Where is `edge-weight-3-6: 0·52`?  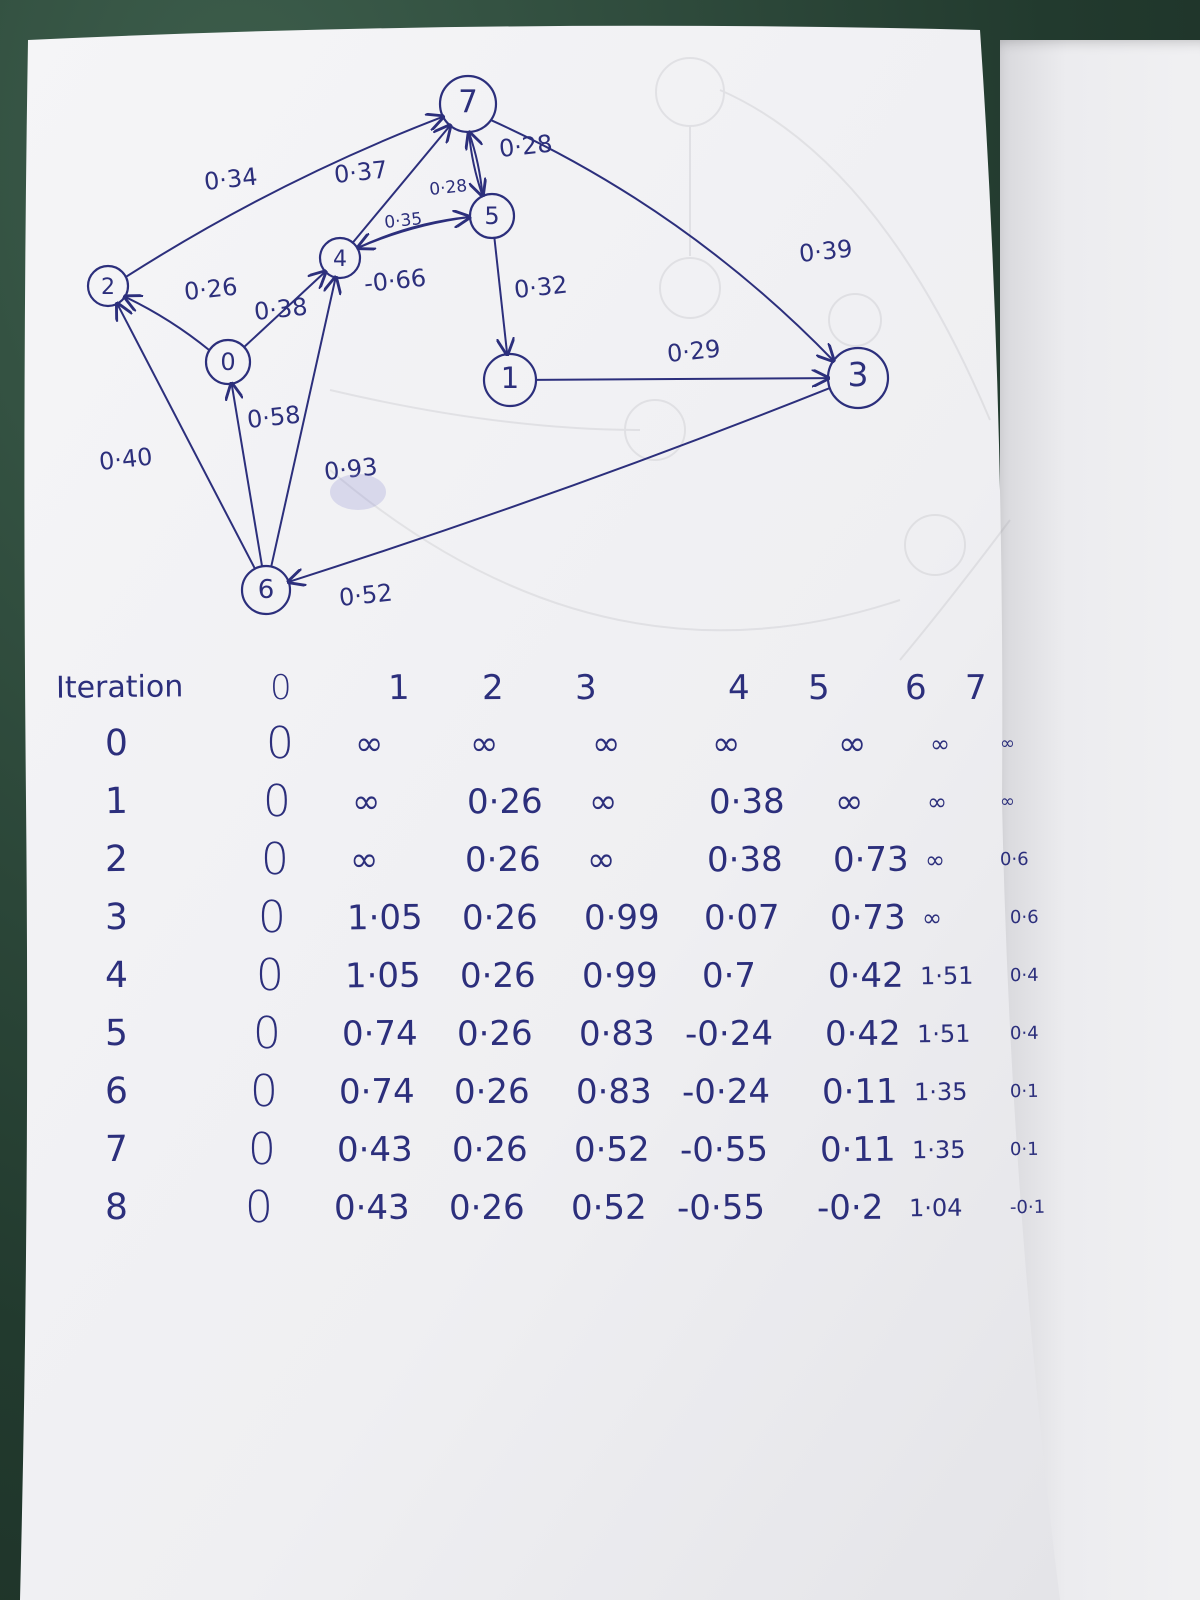
edge-weight-3-6: 0·52 is located at coordinates (366, 595).